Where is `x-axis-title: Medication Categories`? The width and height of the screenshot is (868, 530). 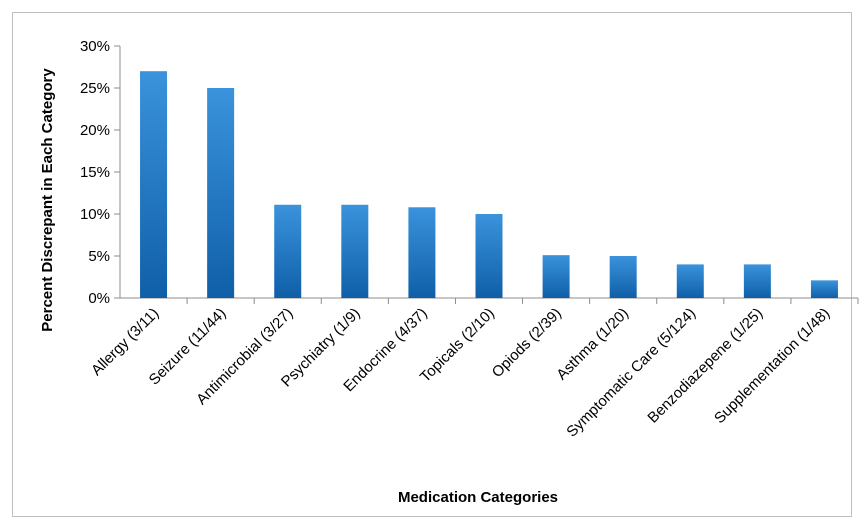 x-axis-title: Medication Categories is located at coordinates (478, 497).